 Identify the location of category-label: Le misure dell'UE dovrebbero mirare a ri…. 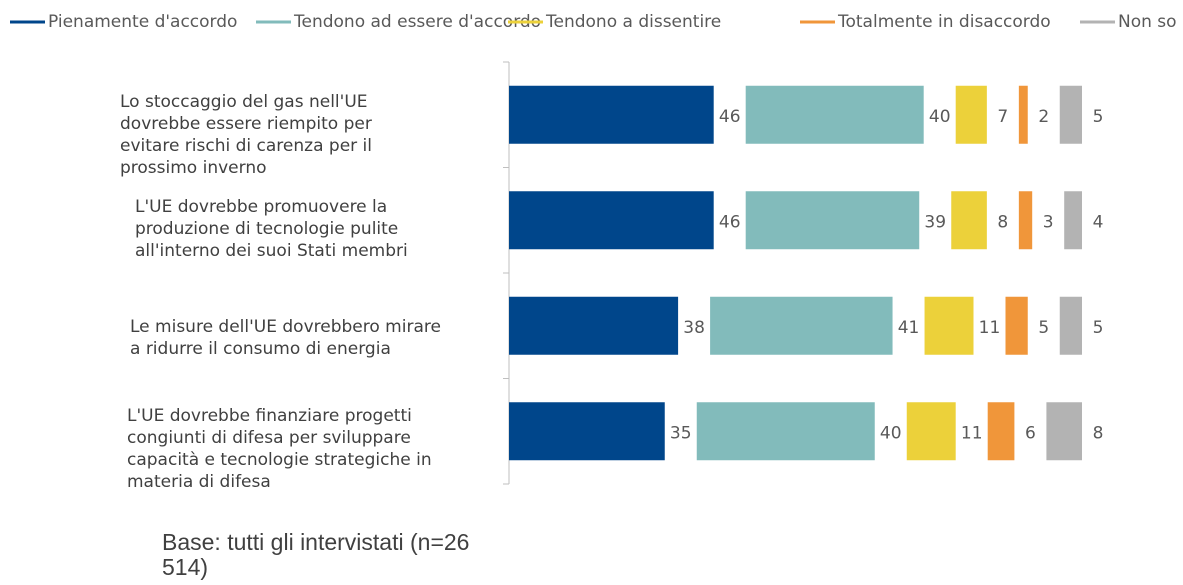
(285, 338).